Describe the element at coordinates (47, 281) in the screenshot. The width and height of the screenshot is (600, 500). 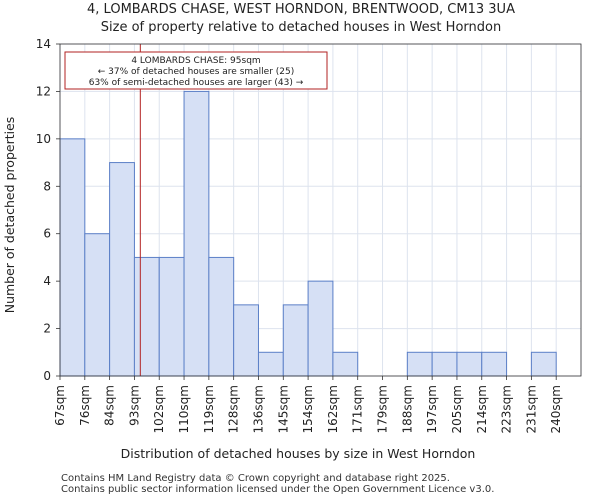
I see `y-tick-label: 4` at that location.